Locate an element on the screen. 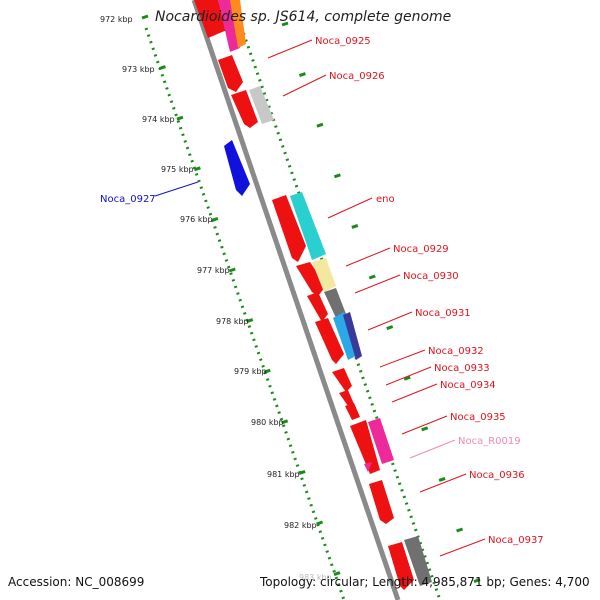 This screenshot has width=600, height=600. kbp-tick-label: 974 kbp is located at coordinates (158, 119).